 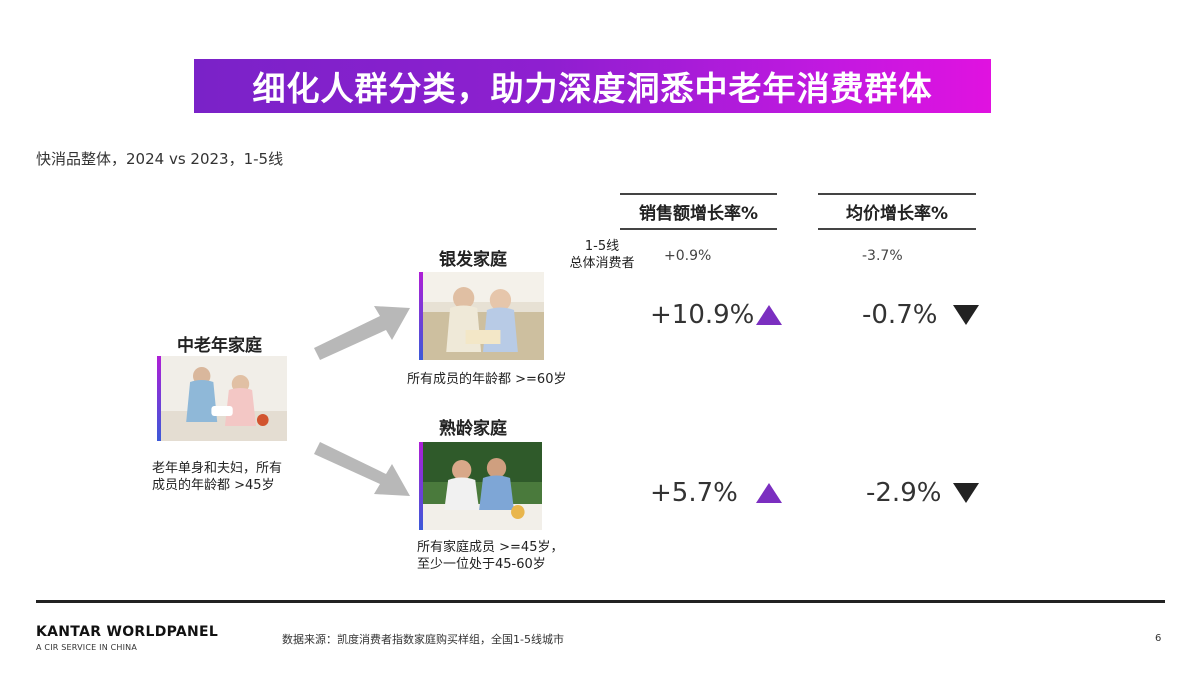 What do you see at coordinates (698, 211) in the screenshot?
I see `header-sales-growth: 销售额增长率%` at bounding box center [698, 211].